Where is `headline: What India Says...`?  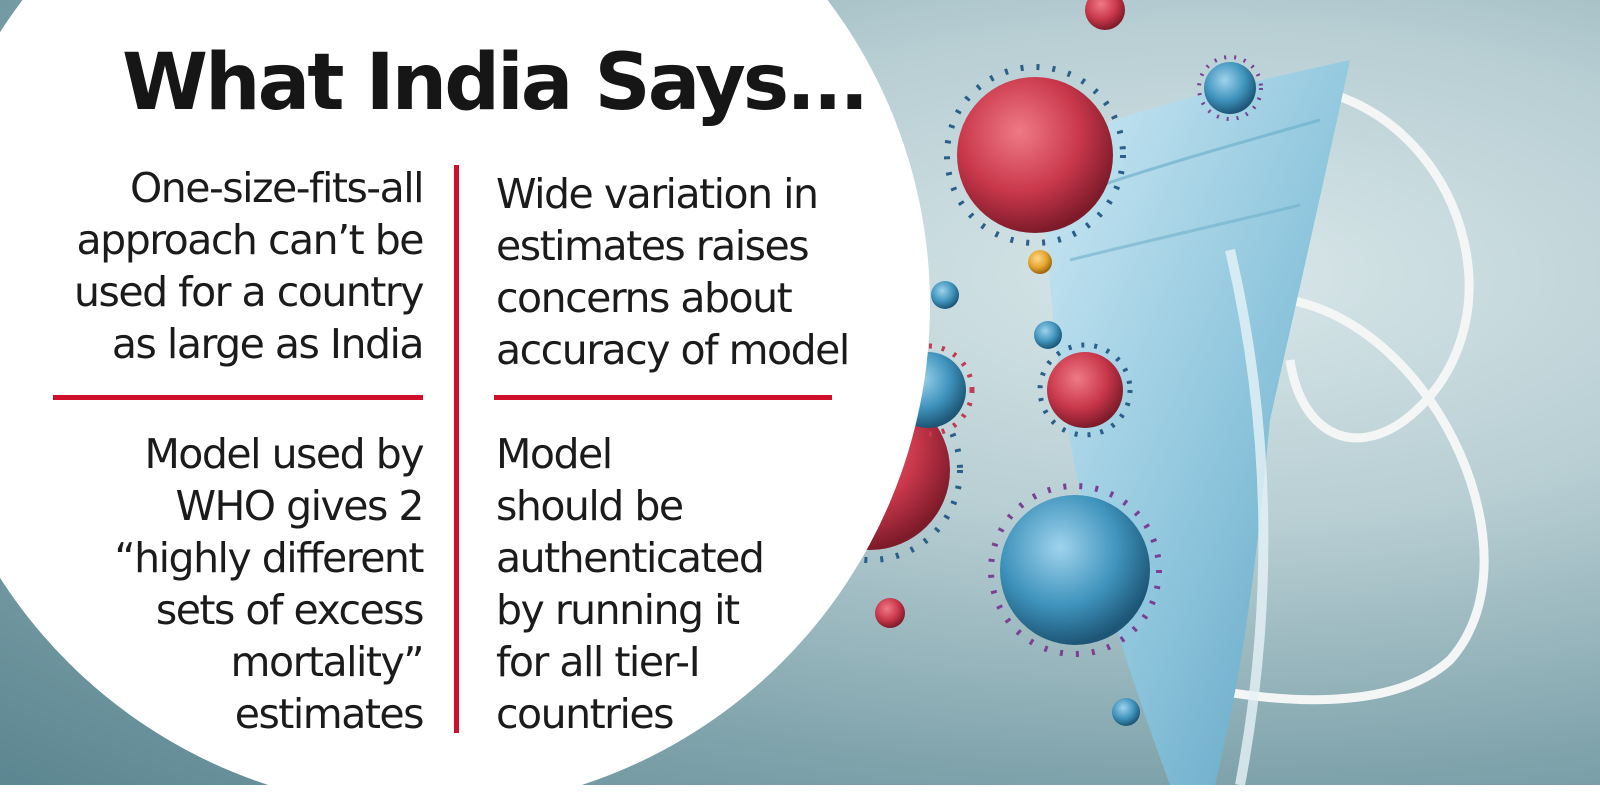
headline: What India Says... is located at coordinates (495, 83).